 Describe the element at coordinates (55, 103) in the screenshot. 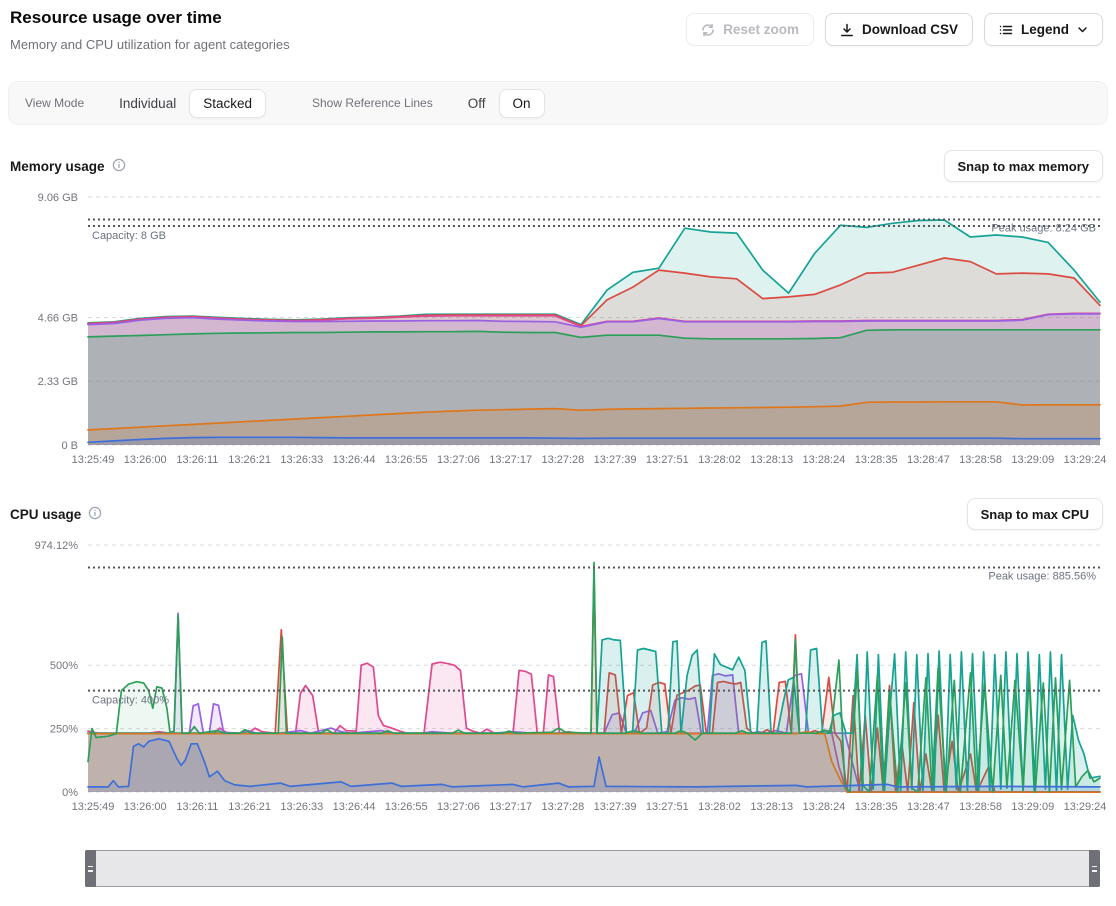

I see `view-mode-label: View Mode` at that location.